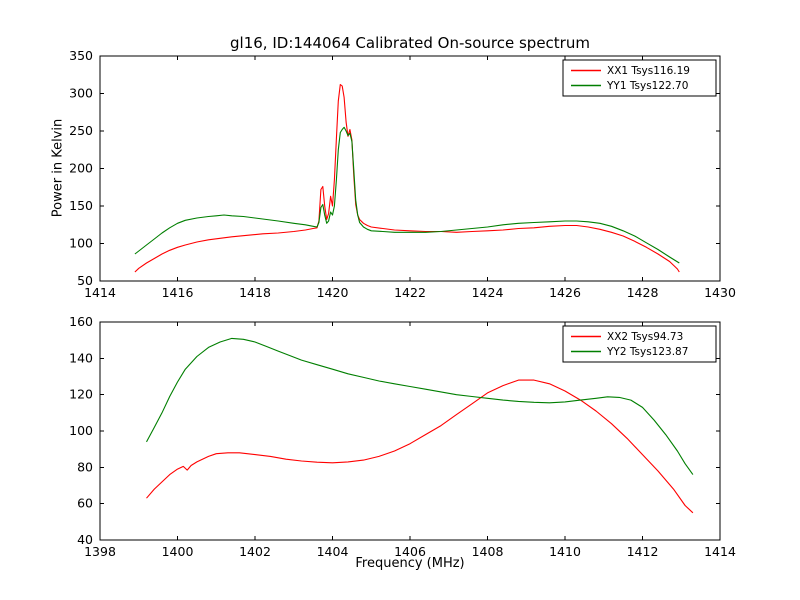 The image size is (800, 600). I want to click on x-tick-label: 1404, so click(333, 551).